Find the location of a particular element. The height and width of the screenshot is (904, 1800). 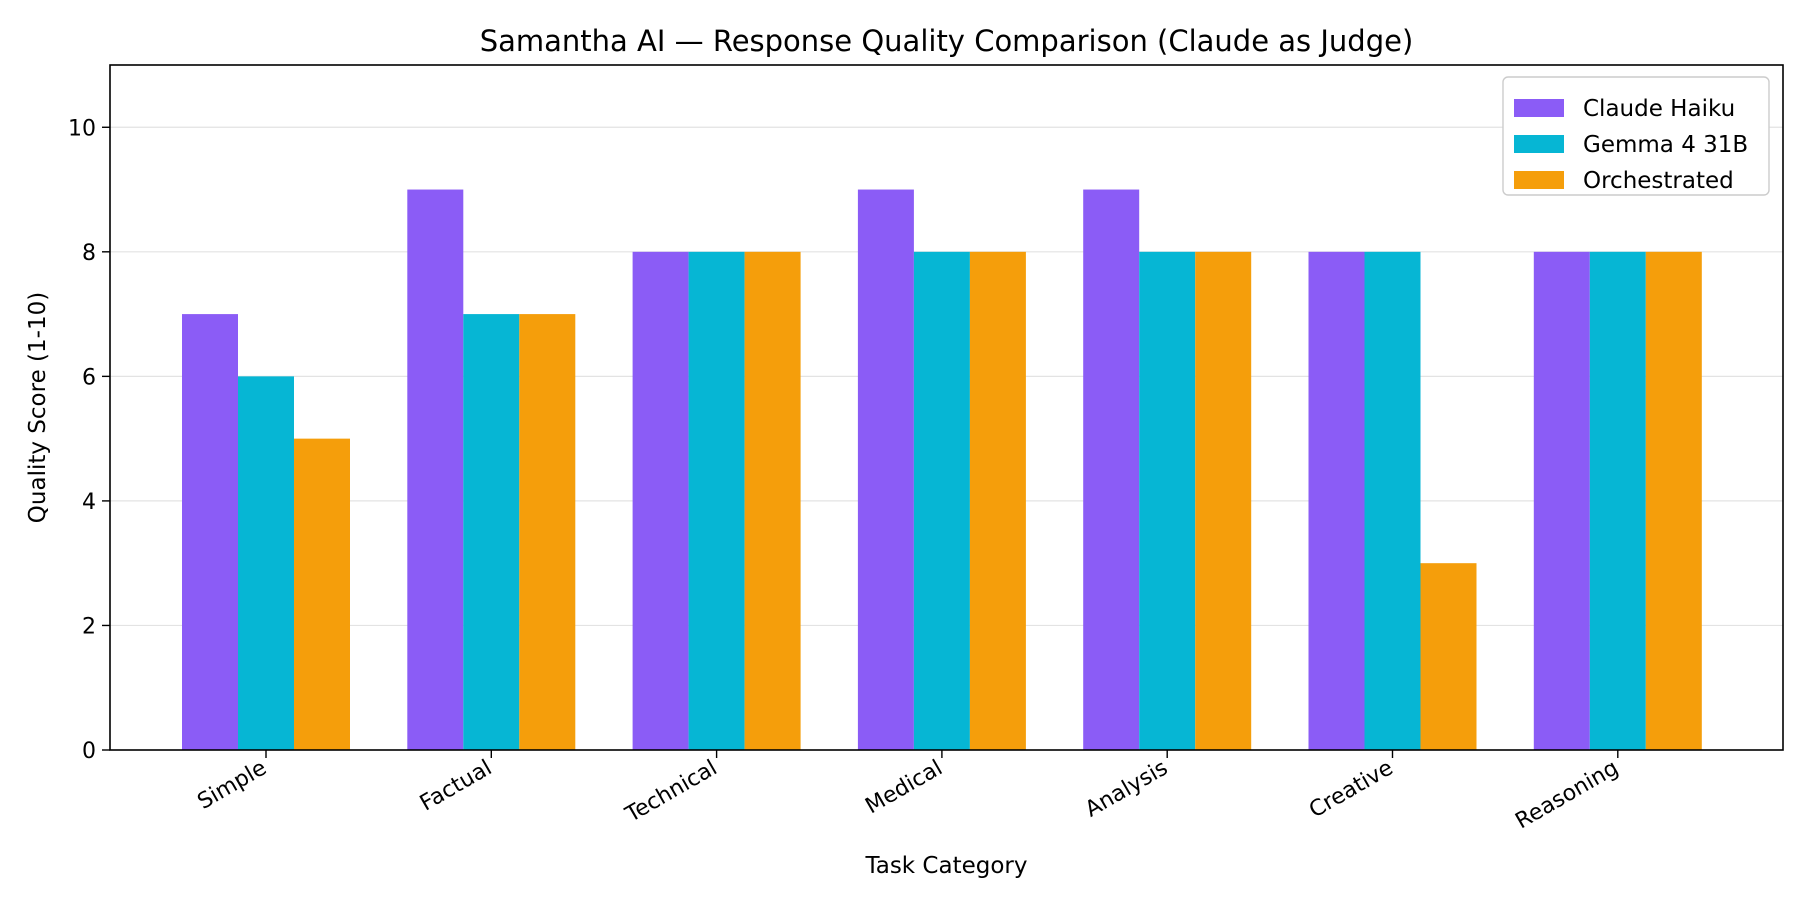

bar-orchestrated-medical is located at coordinates (997, 500).